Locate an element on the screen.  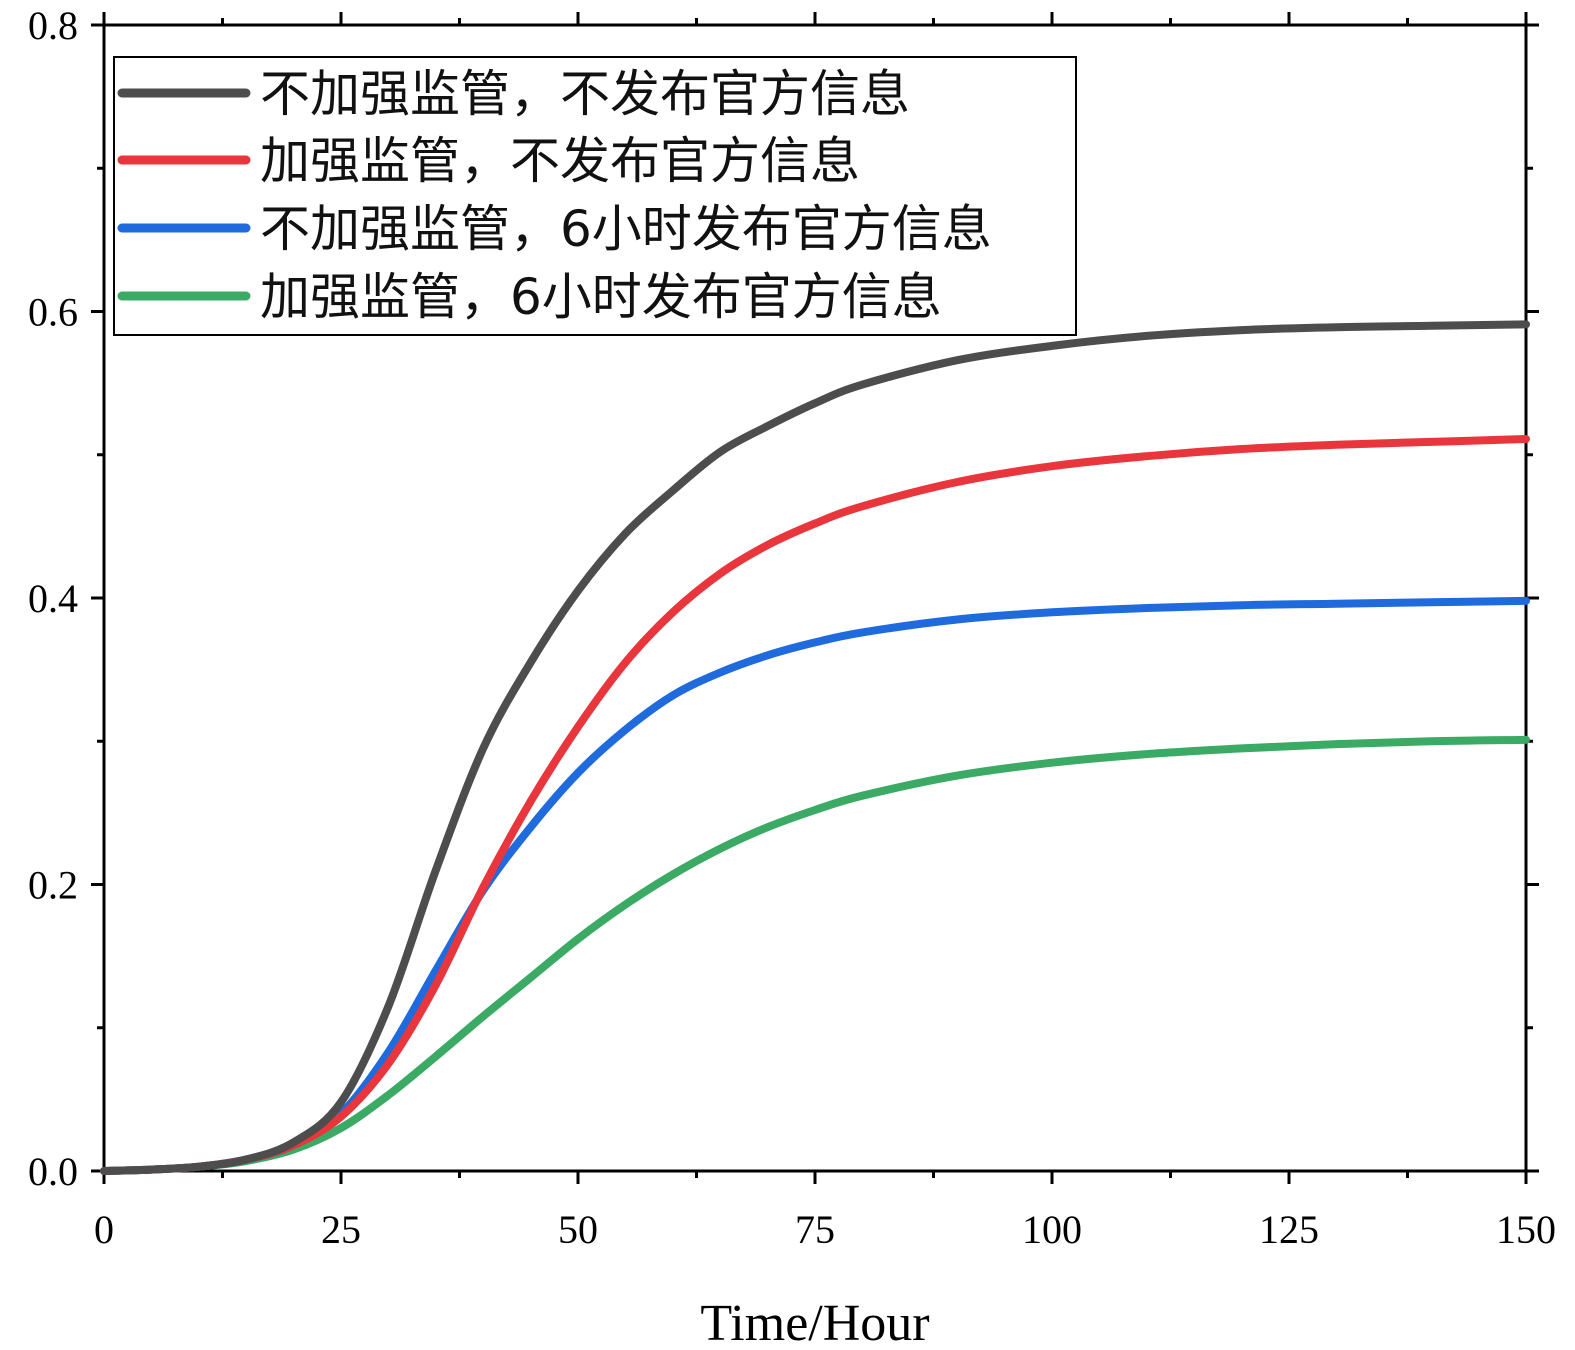
y-tick-label: 0.4 is located at coordinates (53, 598).